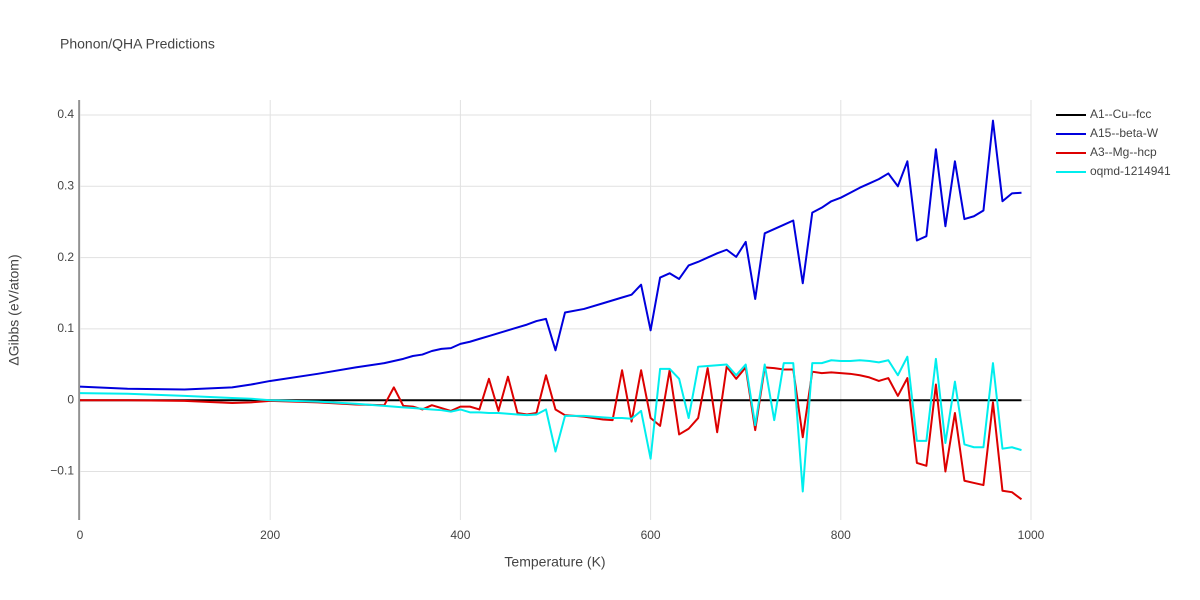 This screenshot has height=600, width=1200. Describe the element at coordinates (1120, 114) in the screenshot. I see `legend-label: A1--Cu--fcc` at that location.